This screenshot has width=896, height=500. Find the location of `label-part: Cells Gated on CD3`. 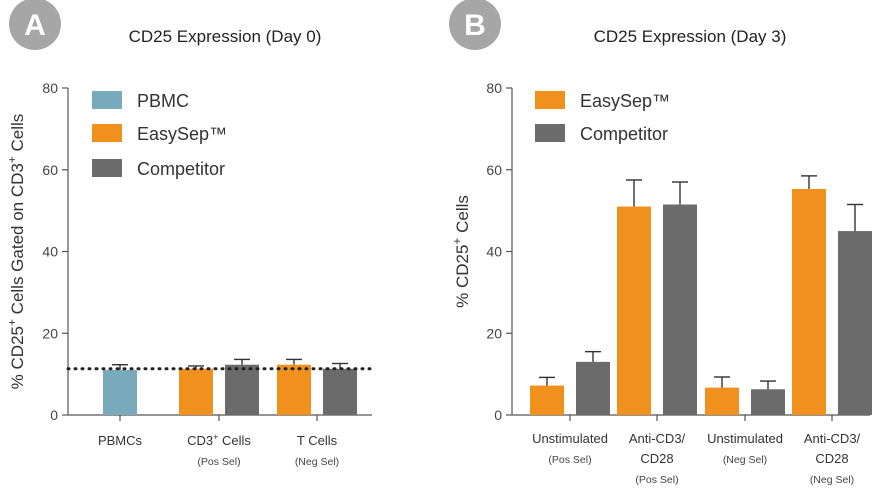

label-part: Cells Gated on CD3 is located at coordinates (17, 241).